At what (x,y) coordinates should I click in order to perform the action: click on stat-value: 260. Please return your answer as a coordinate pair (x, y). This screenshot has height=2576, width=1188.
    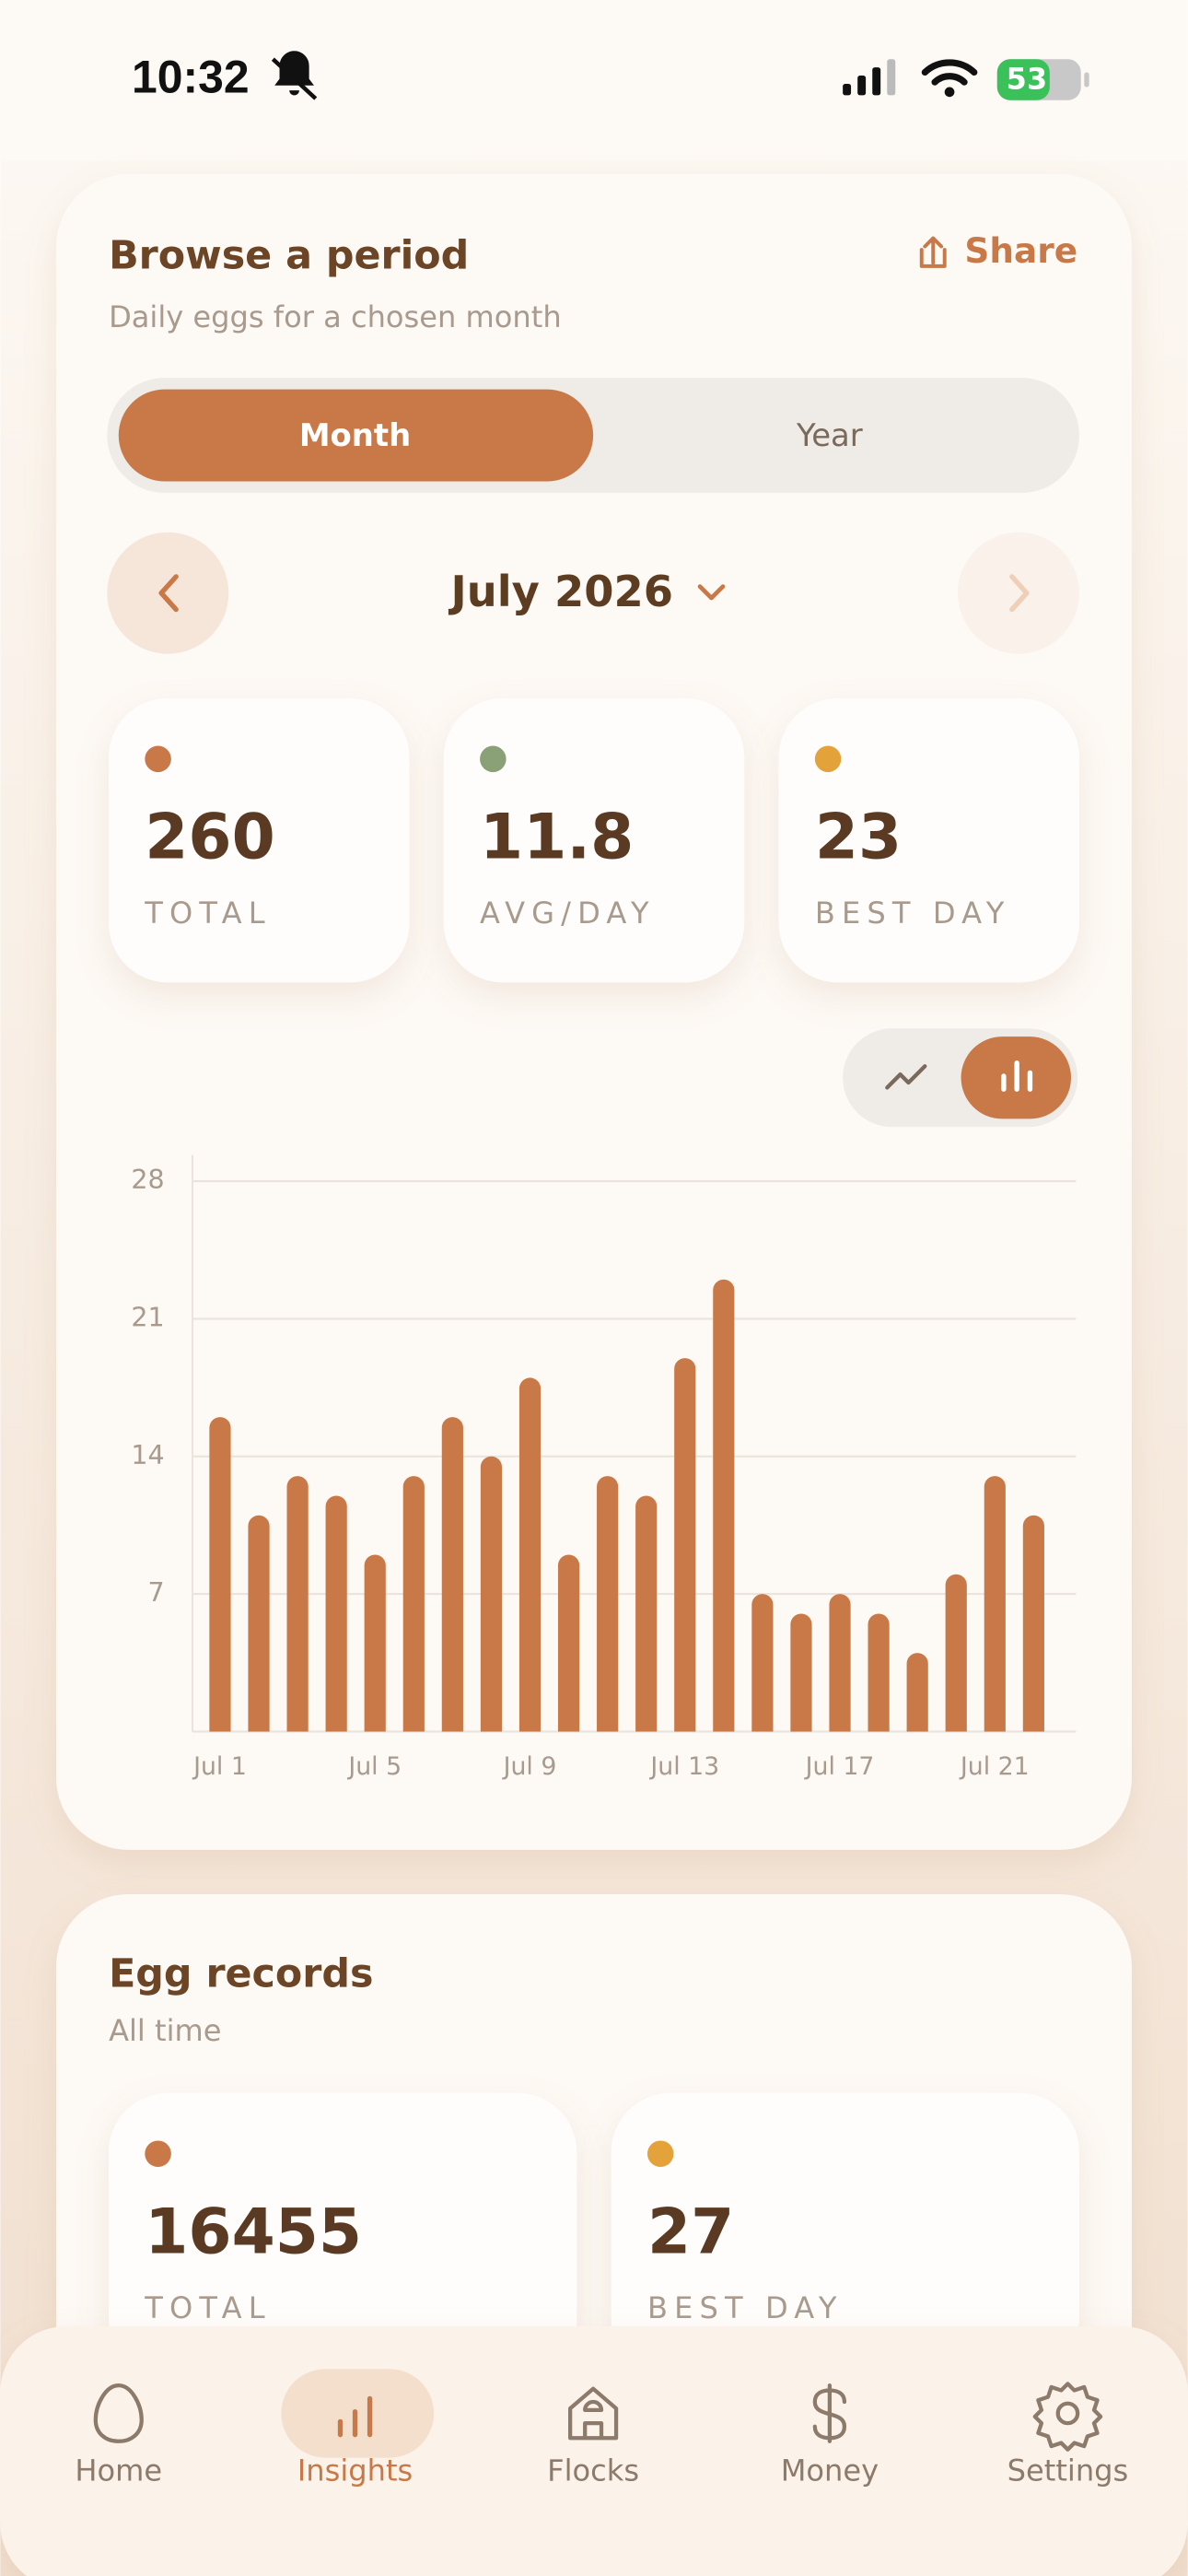
    Looking at the image, I should click on (209, 837).